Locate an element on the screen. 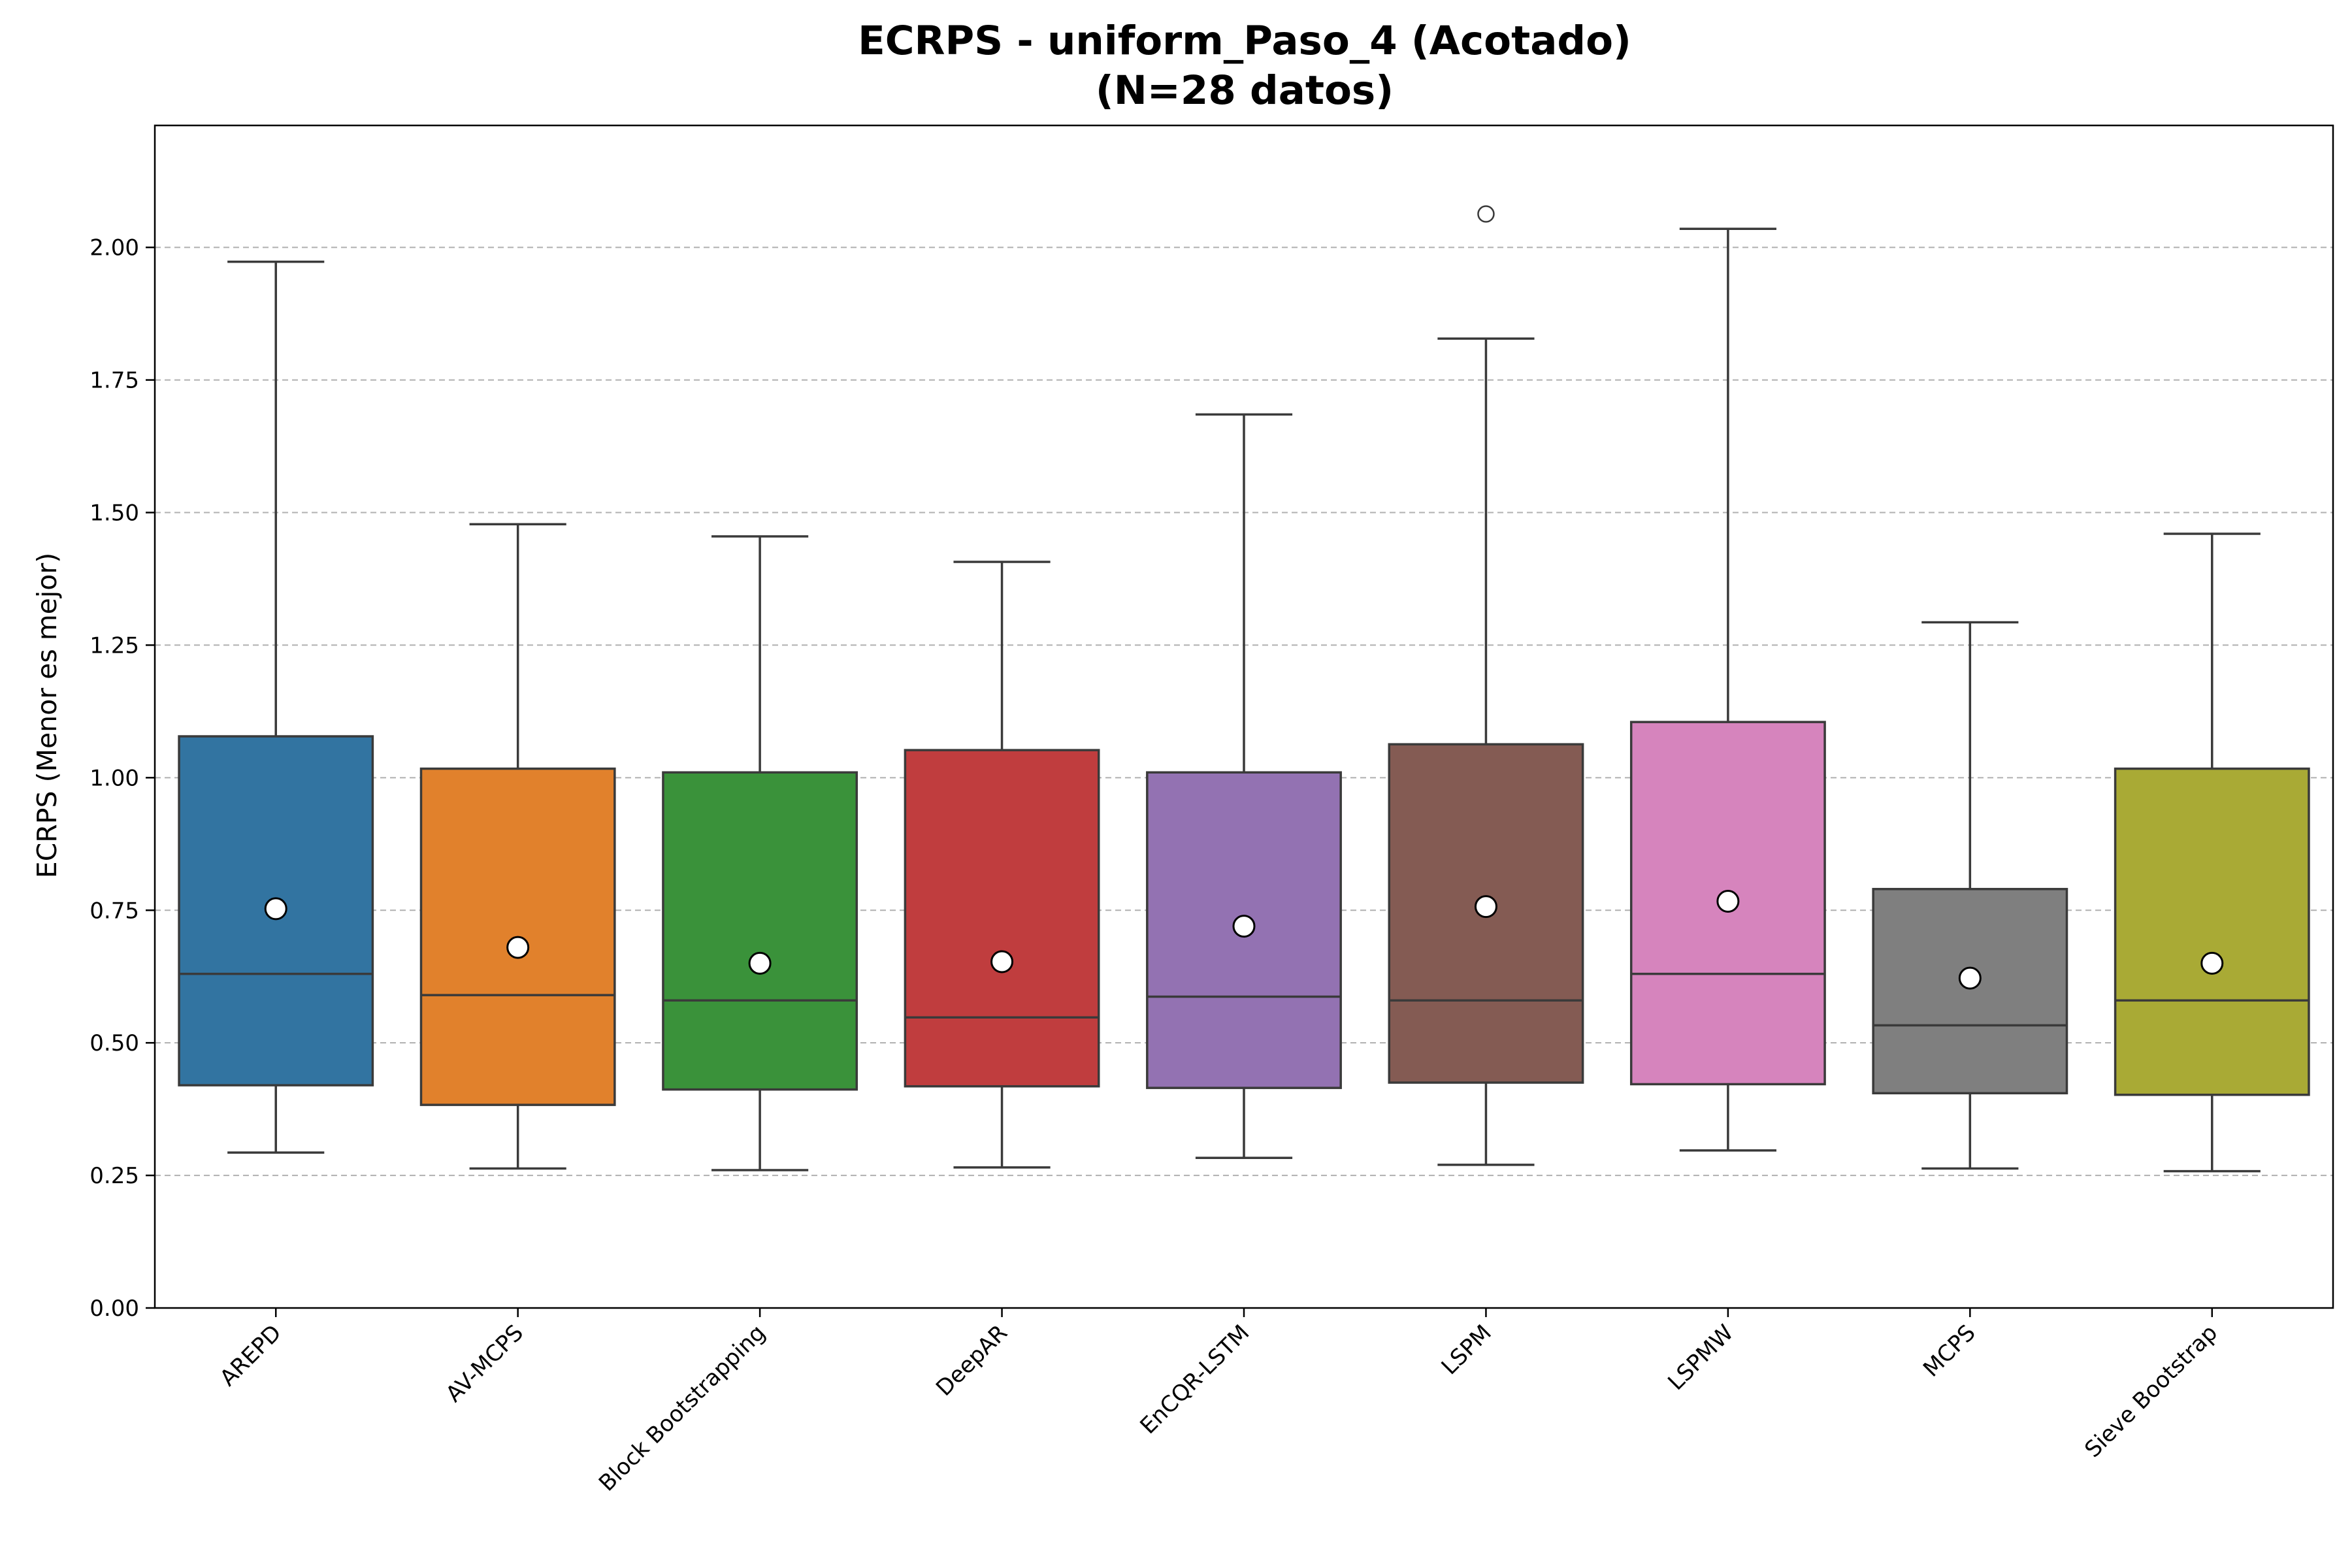 This screenshot has width=2352, height=1568. box-mcps is located at coordinates (1970, 895).